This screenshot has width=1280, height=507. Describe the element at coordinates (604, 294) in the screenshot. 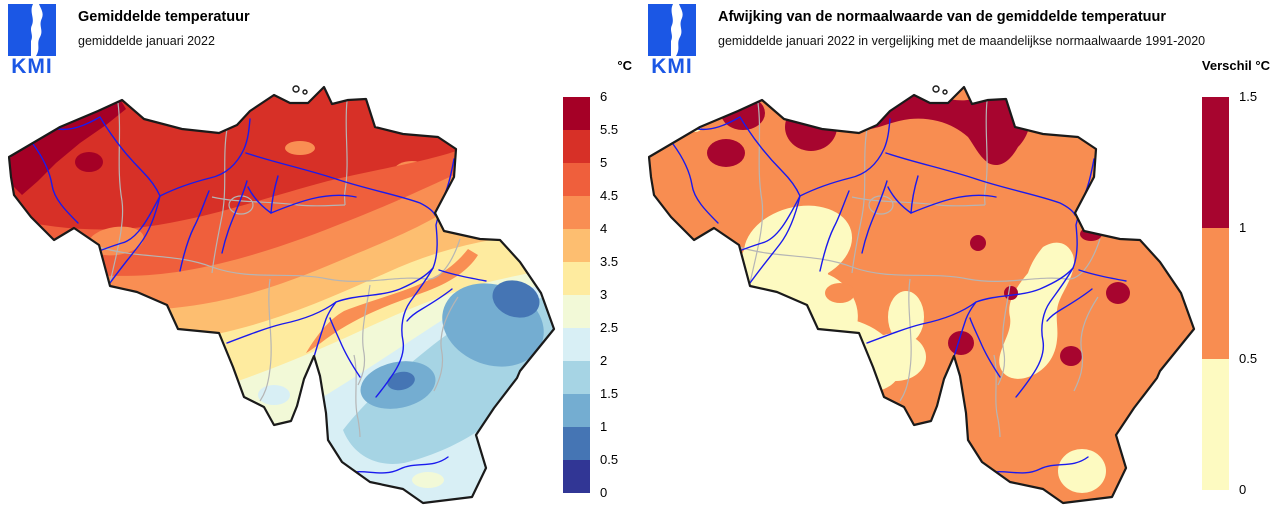

I see `legend-tick-label: 3` at that location.